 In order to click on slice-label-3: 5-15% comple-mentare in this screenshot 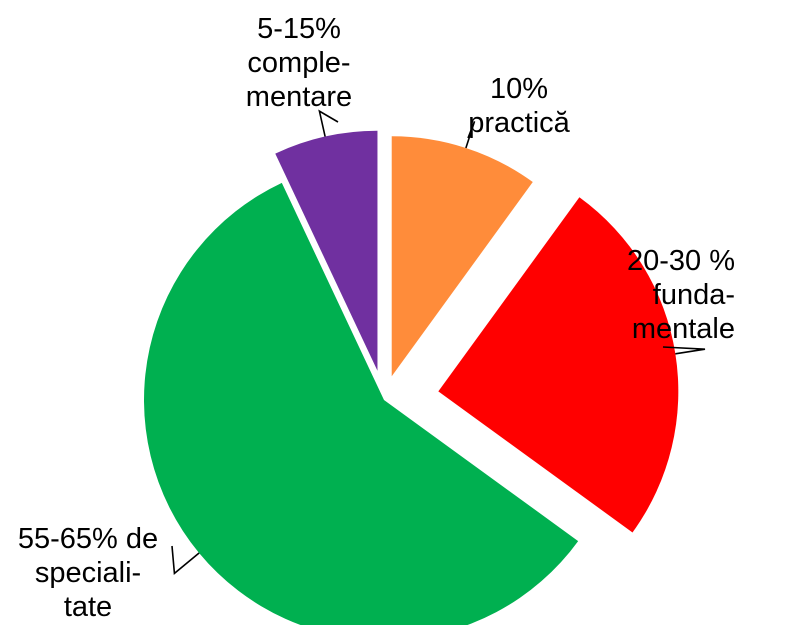, I will do `click(299, 63)`.